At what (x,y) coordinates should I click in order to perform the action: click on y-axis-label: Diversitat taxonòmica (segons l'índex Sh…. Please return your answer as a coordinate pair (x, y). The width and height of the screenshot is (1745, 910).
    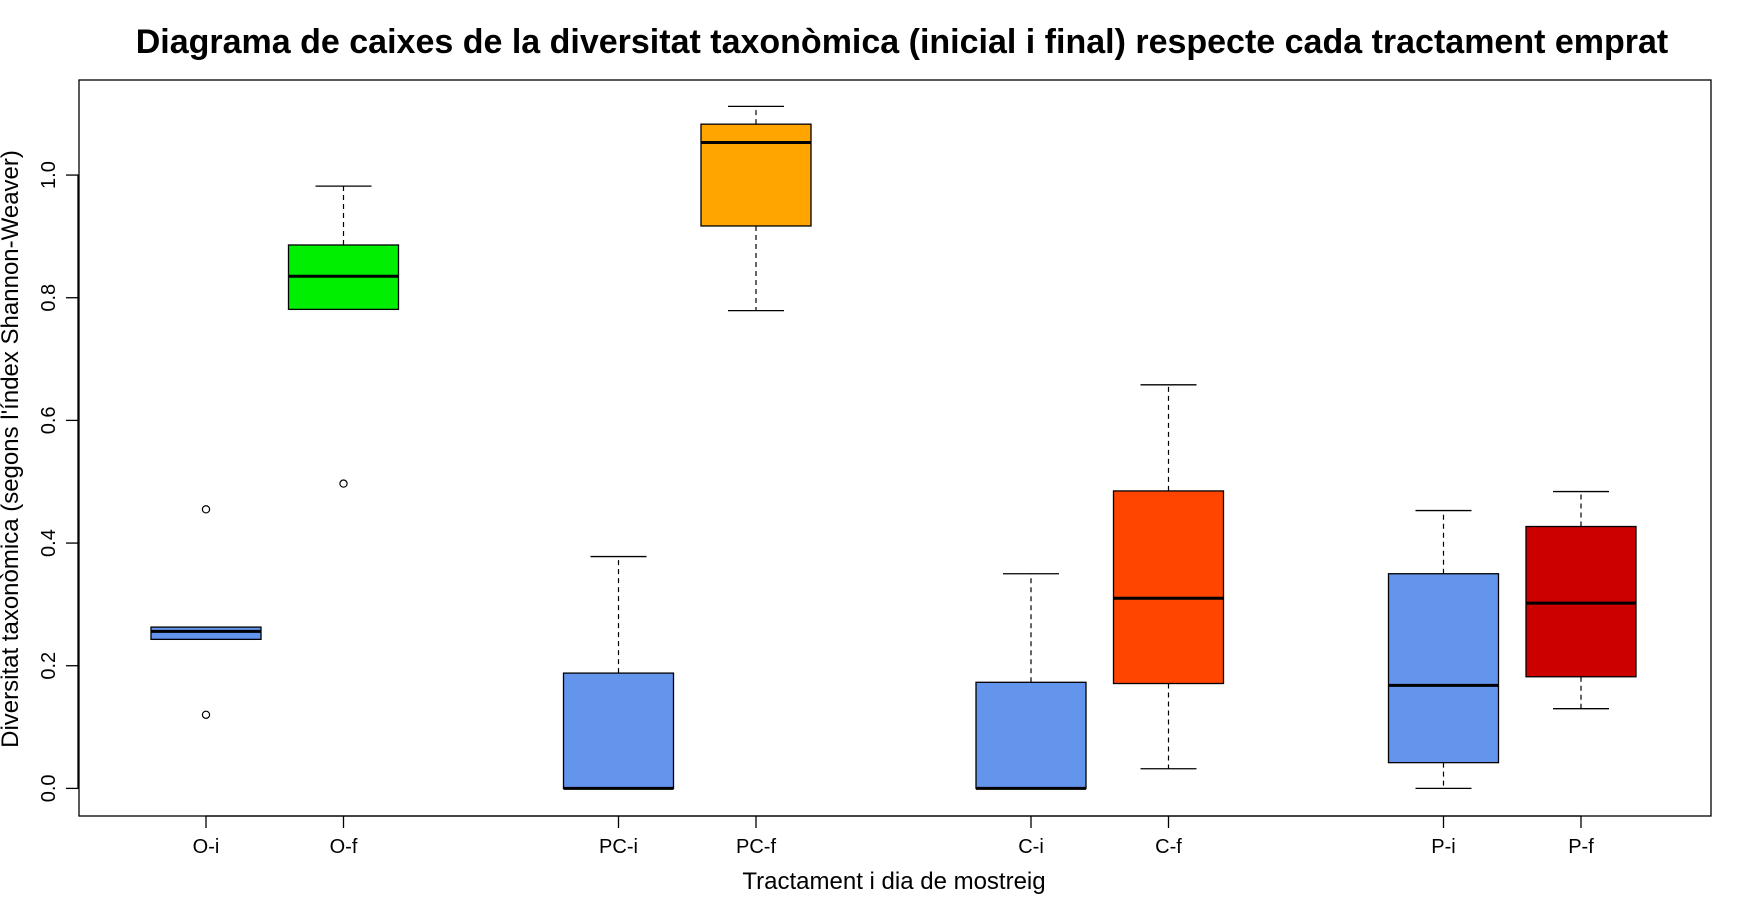
    Looking at the image, I should click on (12, 449).